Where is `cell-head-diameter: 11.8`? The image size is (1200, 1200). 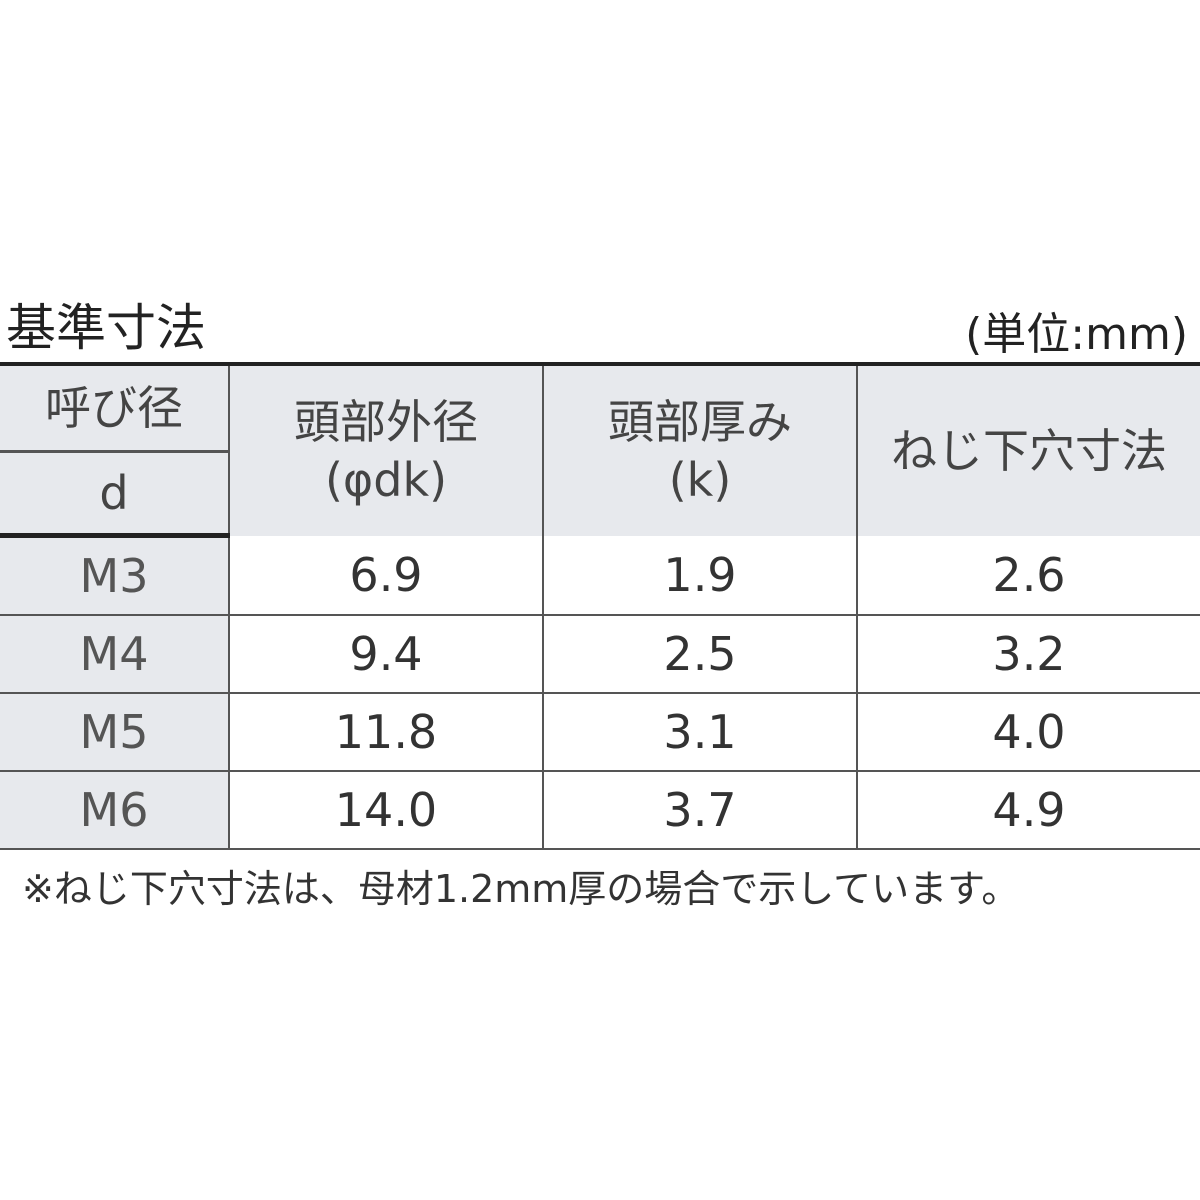
cell-head-diameter: 11.8 is located at coordinates (386, 732).